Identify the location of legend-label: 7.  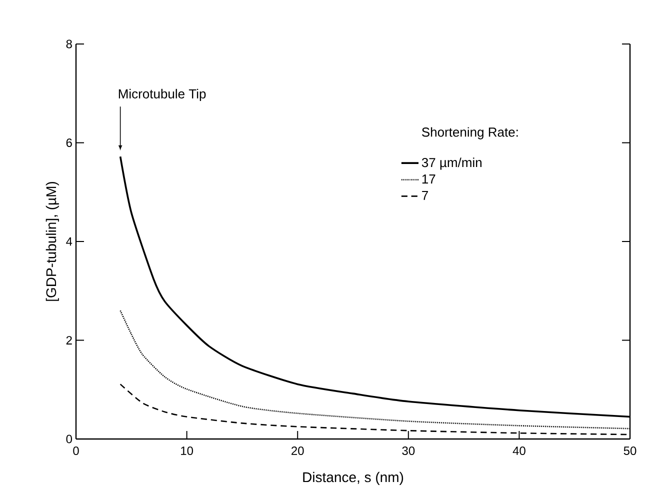
(425, 195).